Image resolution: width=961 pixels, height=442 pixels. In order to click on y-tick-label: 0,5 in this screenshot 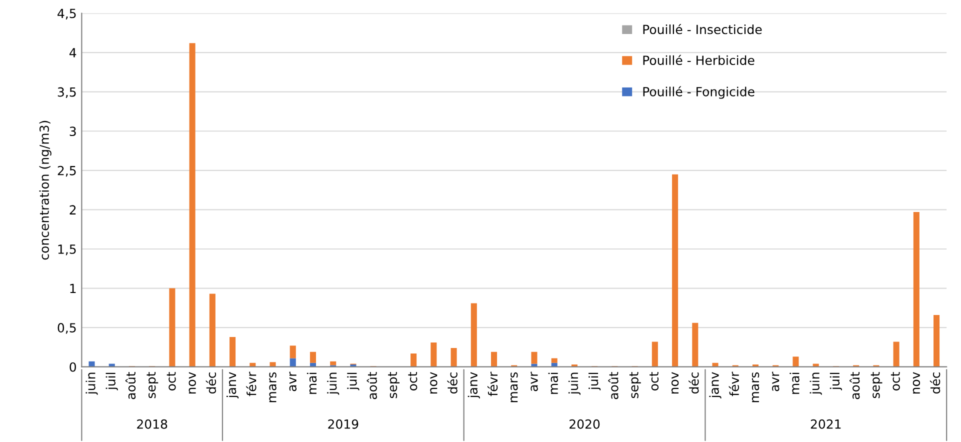, I will do `click(67, 328)`.